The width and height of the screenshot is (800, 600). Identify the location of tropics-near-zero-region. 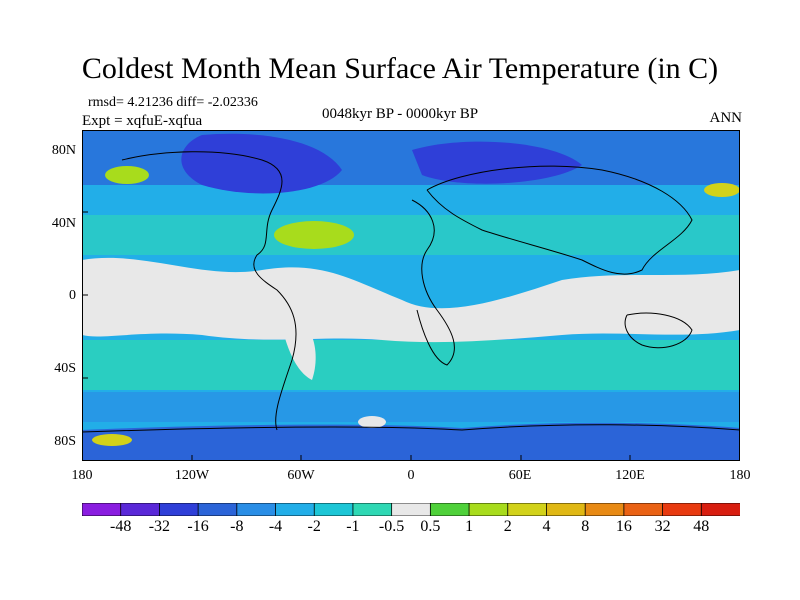
(411, 300).